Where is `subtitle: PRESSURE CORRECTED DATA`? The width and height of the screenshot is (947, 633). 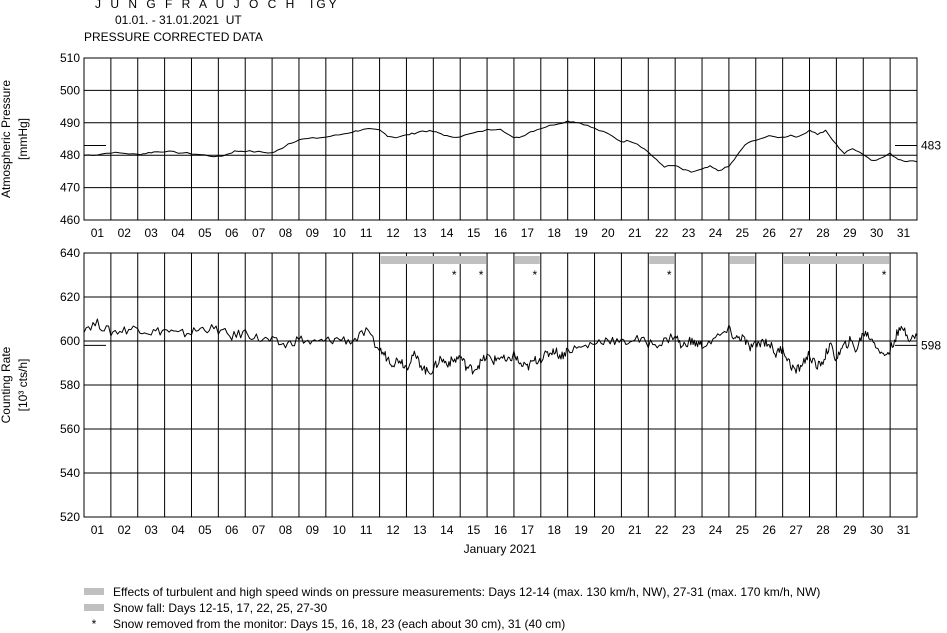 subtitle: PRESSURE CORRECTED DATA is located at coordinates (173, 37).